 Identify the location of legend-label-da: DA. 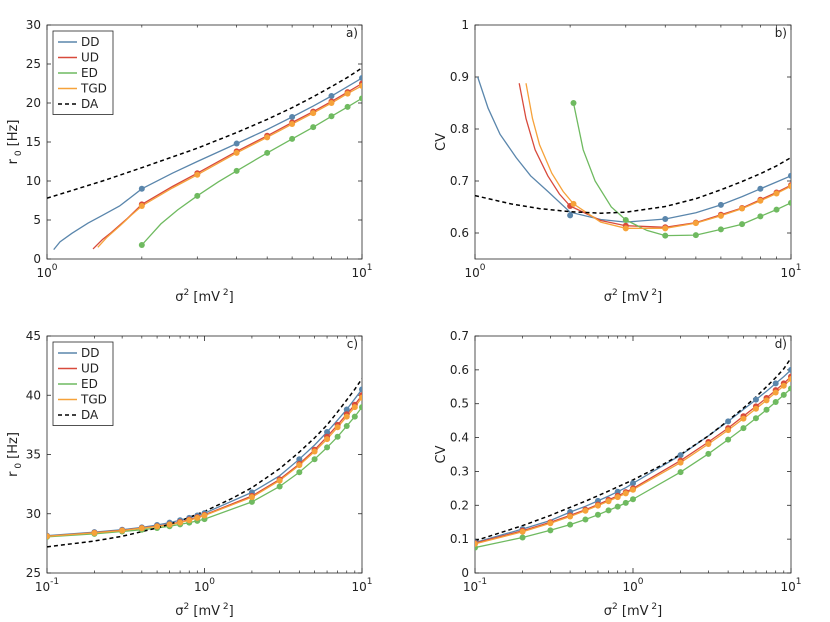
(90, 104).